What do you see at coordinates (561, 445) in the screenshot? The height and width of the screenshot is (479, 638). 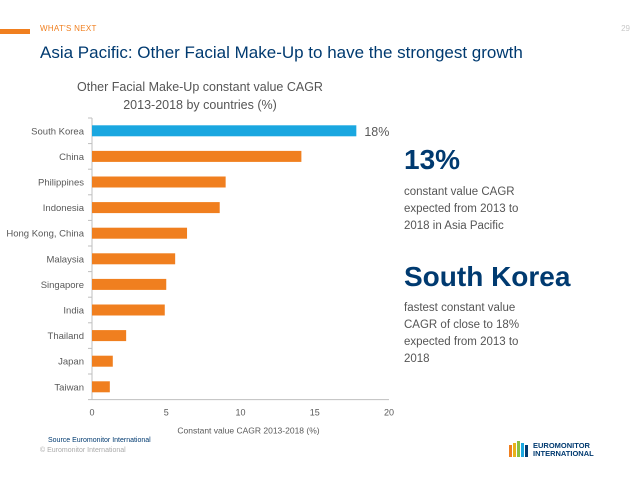 I see `logo-line1: EUROMONITOR` at bounding box center [561, 445].